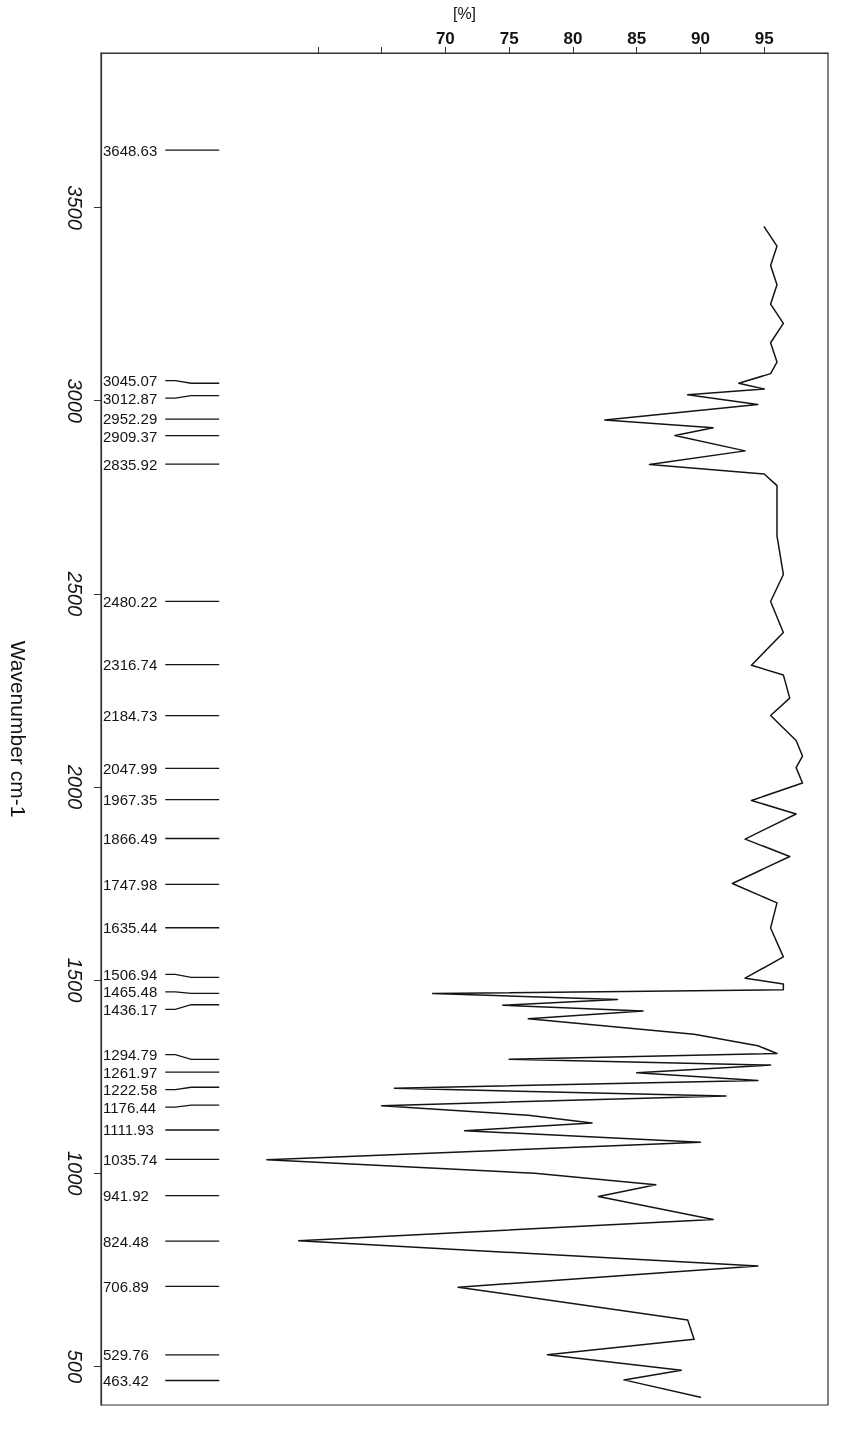 This screenshot has height=1436, width=868. I want to click on y-tick-label: 3000, so click(75, 400).